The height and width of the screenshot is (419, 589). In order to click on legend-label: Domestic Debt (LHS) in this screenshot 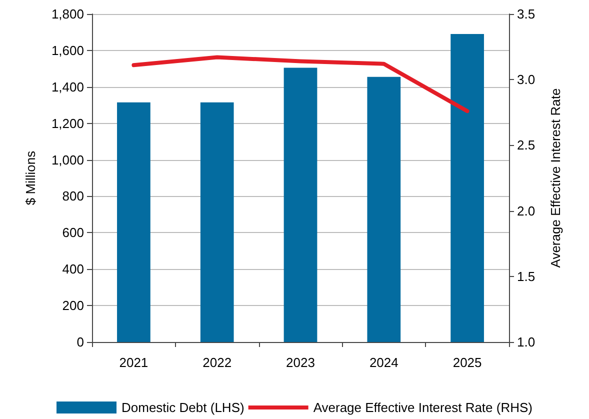, I will do `click(183, 407)`.